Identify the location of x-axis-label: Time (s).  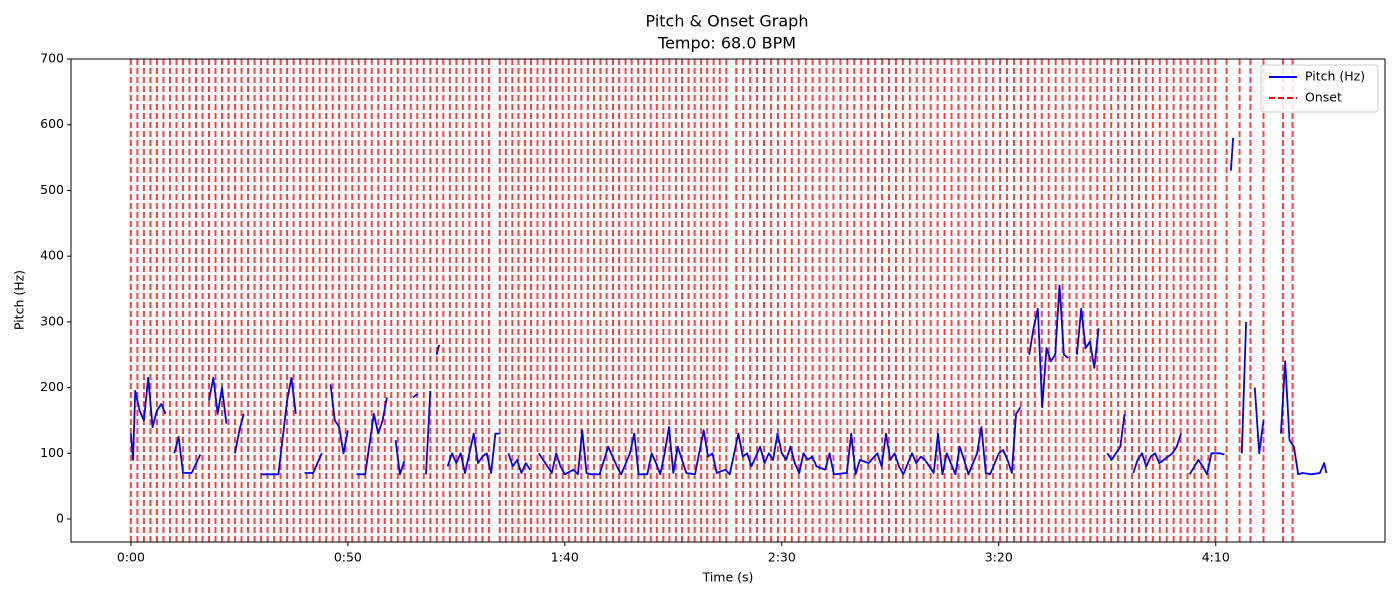
(728, 577).